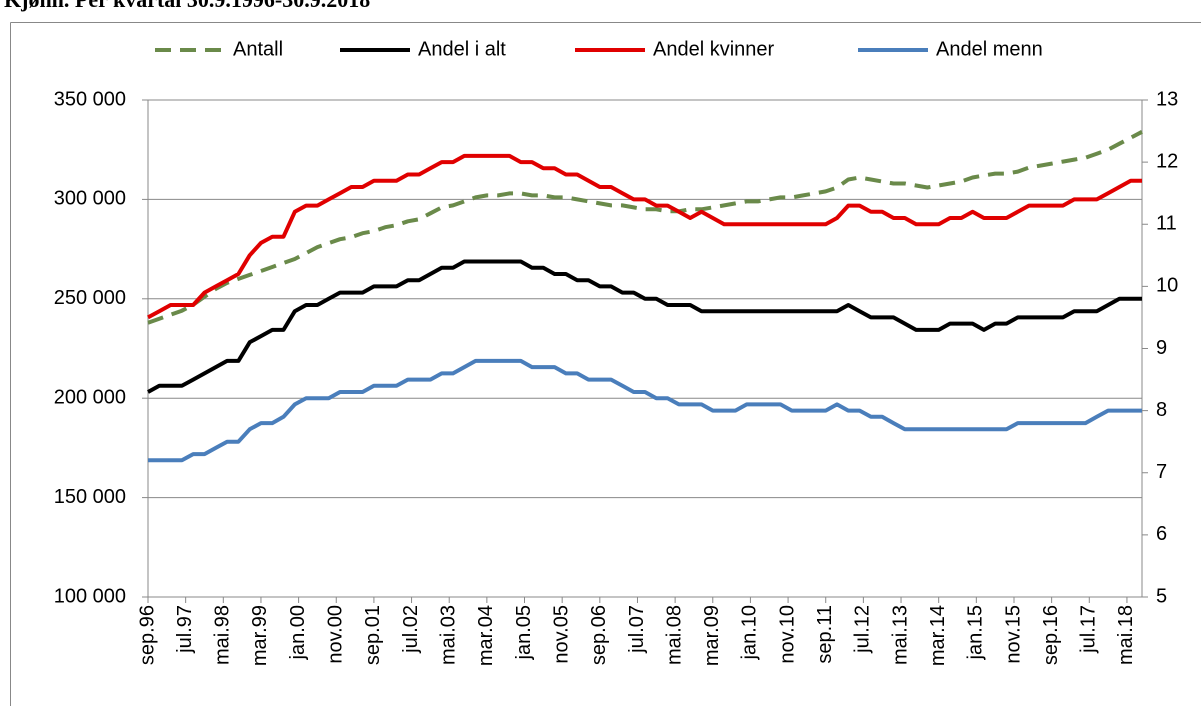  I want to click on x-tick-label: sep.11, so click(825, 634).